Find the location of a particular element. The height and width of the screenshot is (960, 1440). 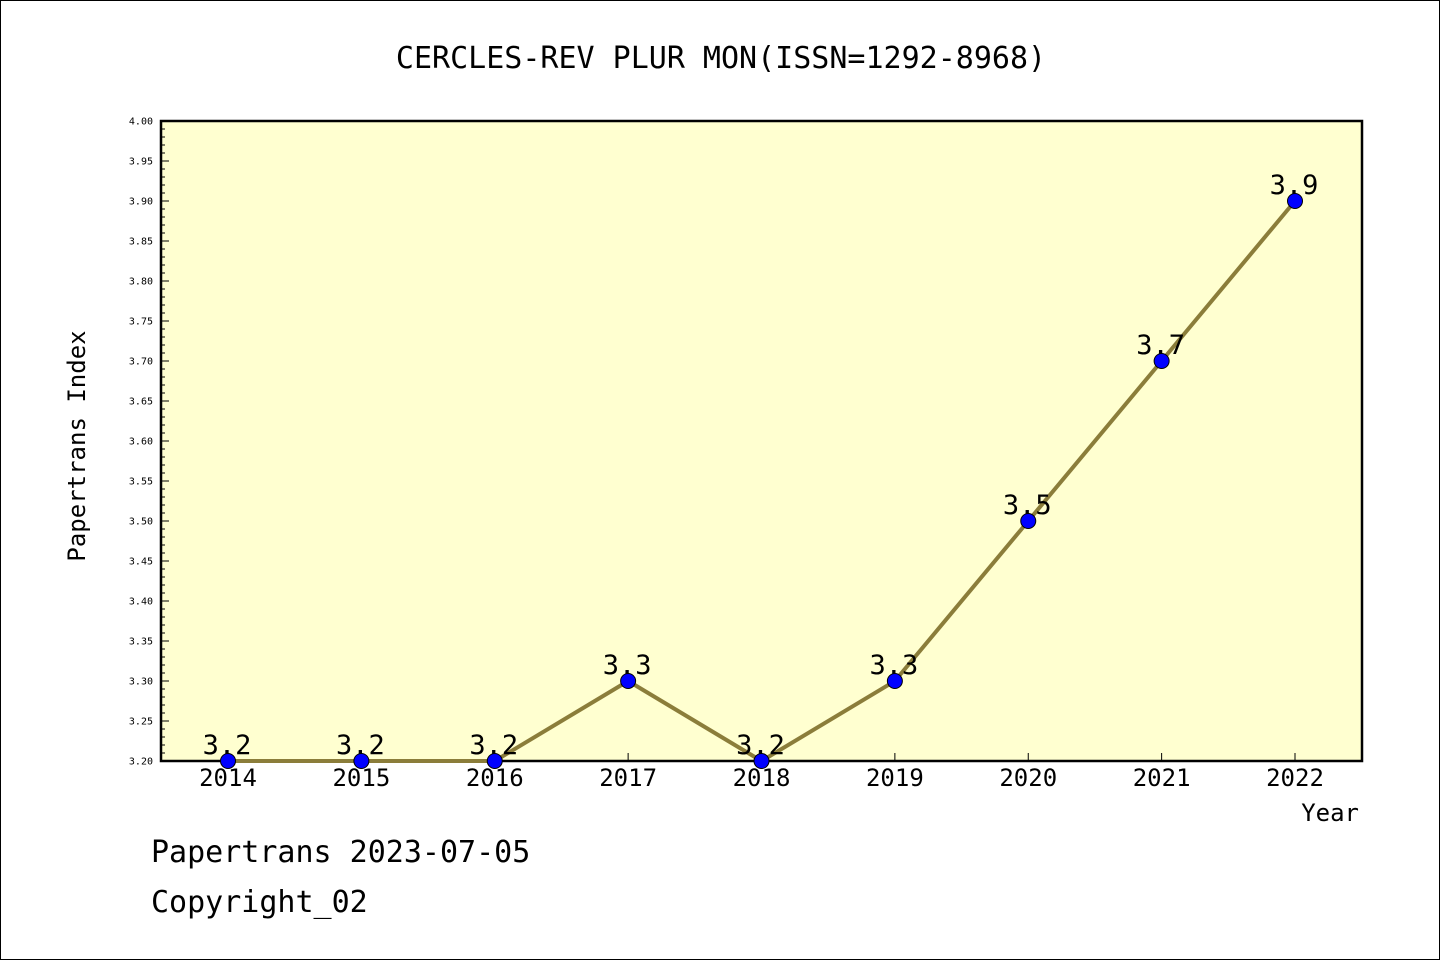

x-tick-label: 2022 is located at coordinates (1295, 778).